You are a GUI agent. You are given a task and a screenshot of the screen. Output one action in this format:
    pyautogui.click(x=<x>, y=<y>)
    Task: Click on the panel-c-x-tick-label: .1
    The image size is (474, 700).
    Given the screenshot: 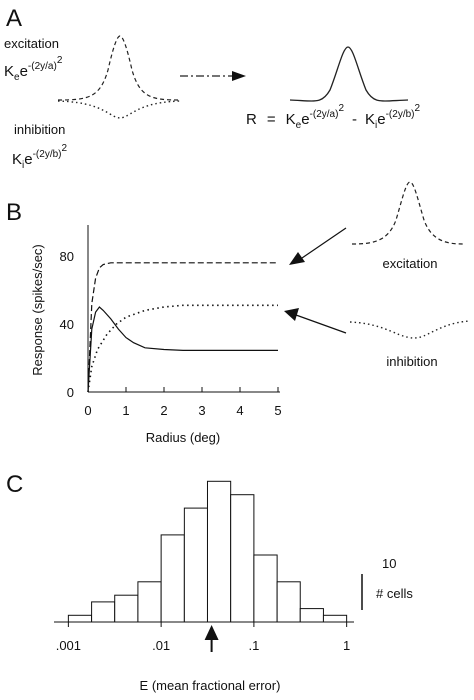 What is the action you would take?
    pyautogui.click(x=253, y=645)
    